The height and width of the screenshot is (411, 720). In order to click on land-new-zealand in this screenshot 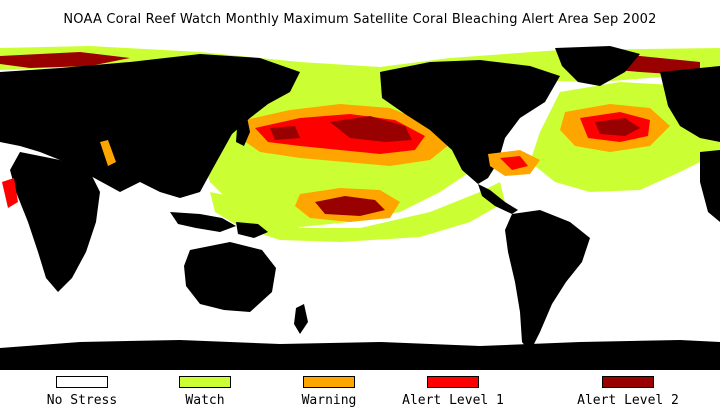, I will do `click(301, 319)`.